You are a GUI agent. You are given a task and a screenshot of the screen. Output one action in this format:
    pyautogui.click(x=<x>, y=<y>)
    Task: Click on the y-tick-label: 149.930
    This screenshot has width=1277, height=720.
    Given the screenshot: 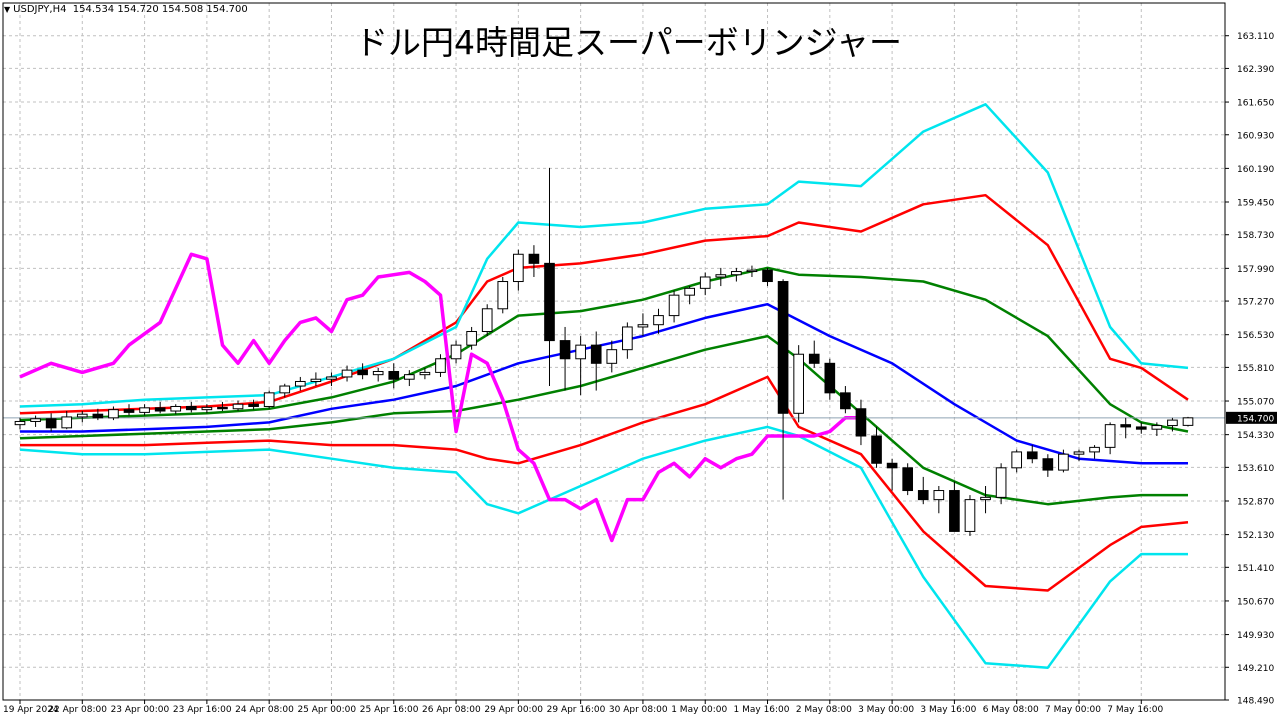 What is the action you would take?
    pyautogui.click(x=1255, y=636)
    